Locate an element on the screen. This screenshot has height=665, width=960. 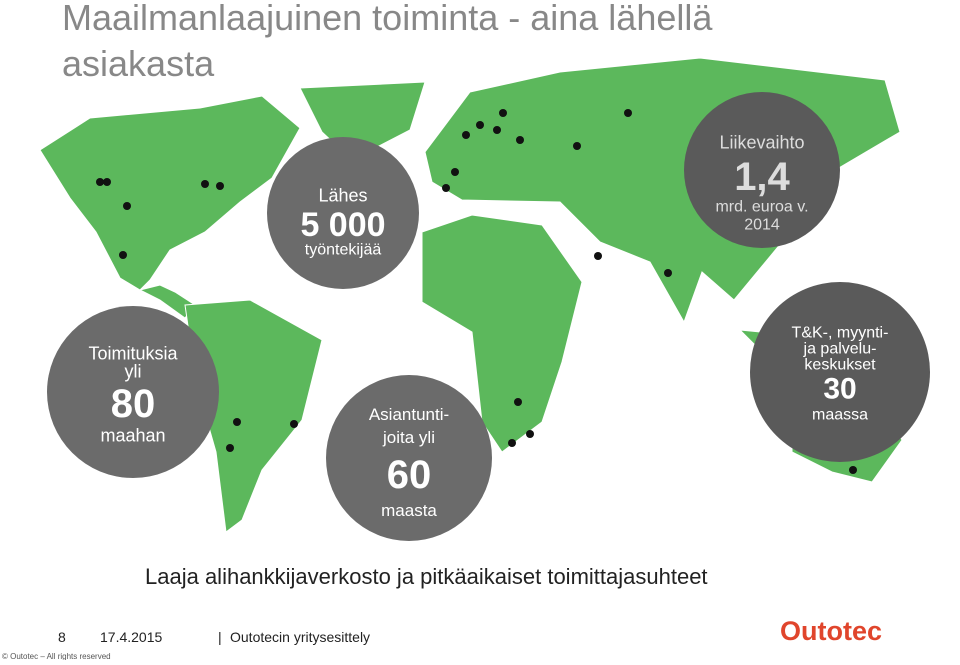
stat-text: T&K-, myynti- is located at coordinates (840, 333).